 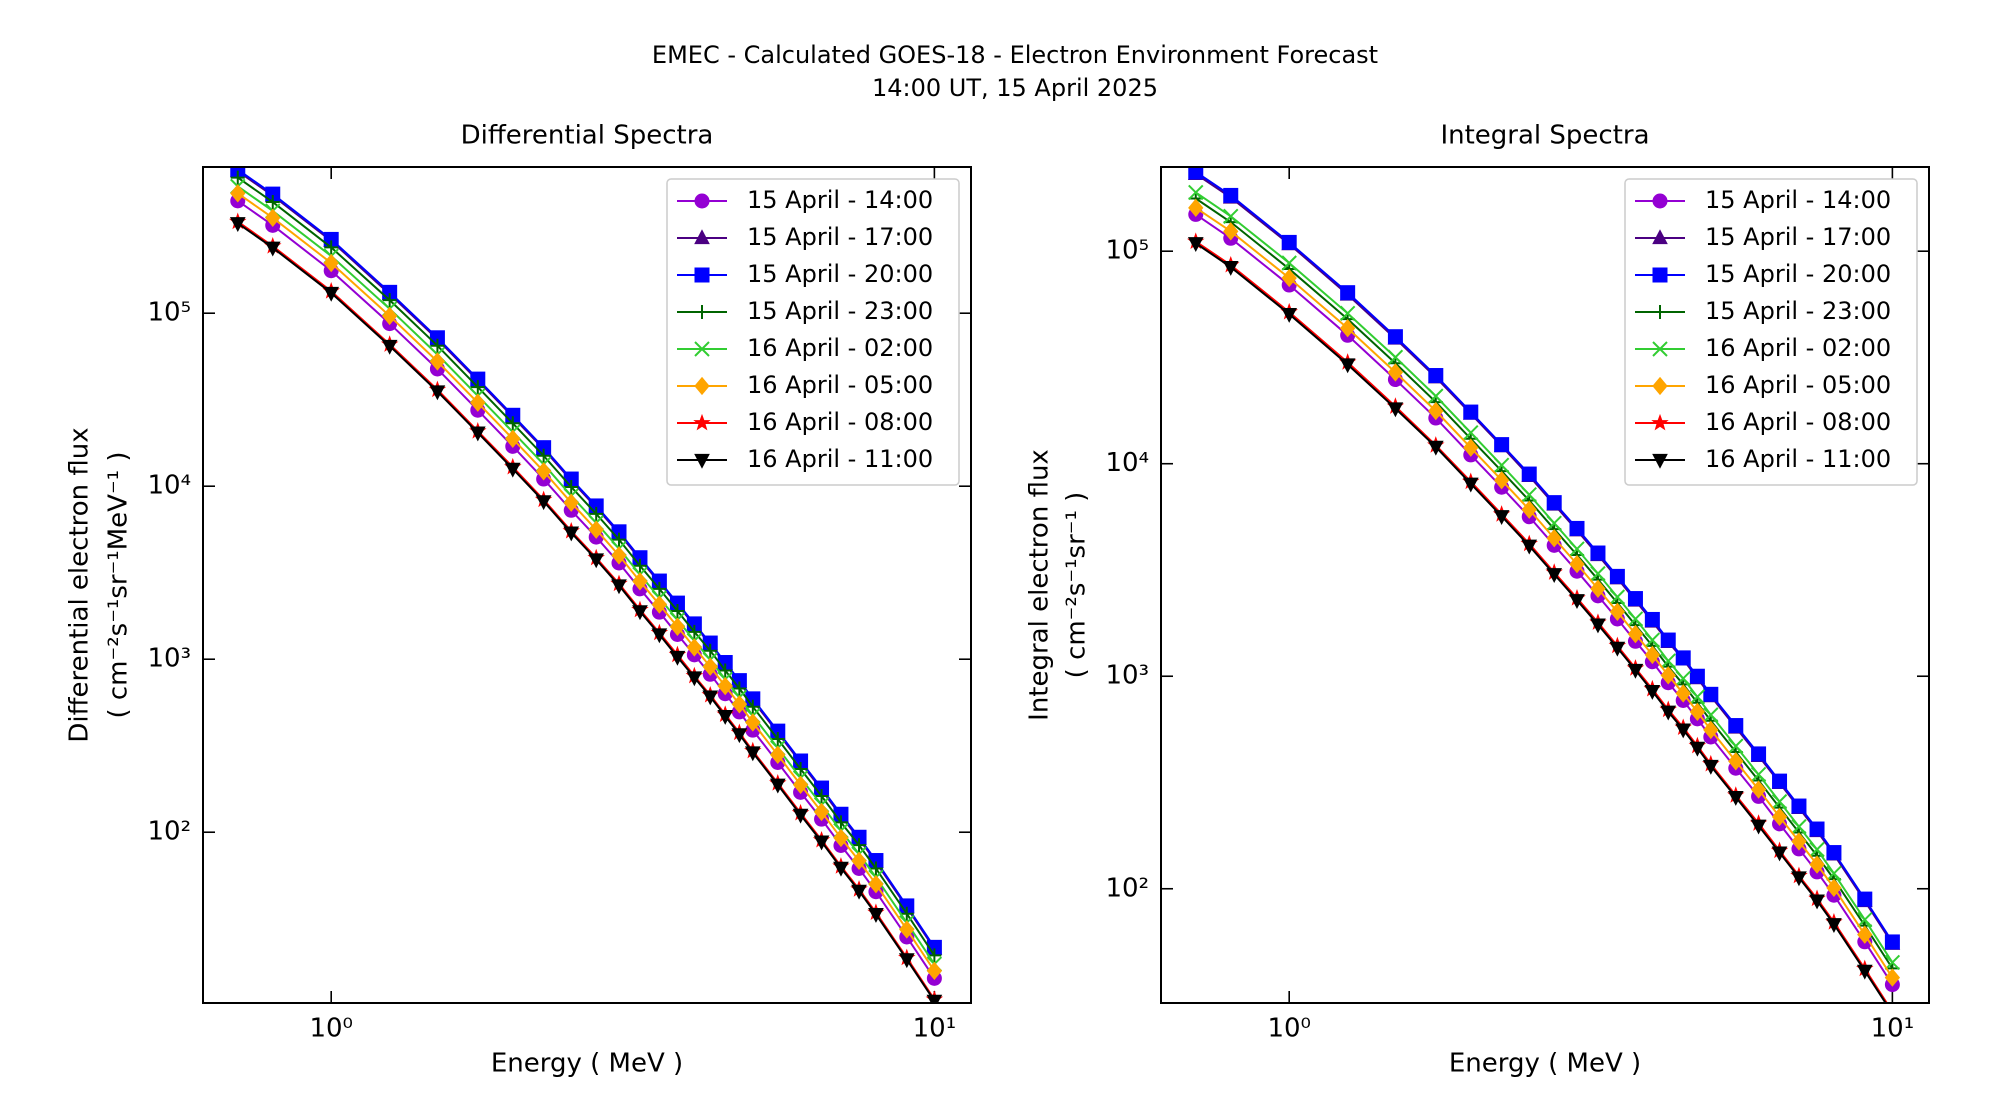 I want to click on legend-box, so click(x=813, y=332).